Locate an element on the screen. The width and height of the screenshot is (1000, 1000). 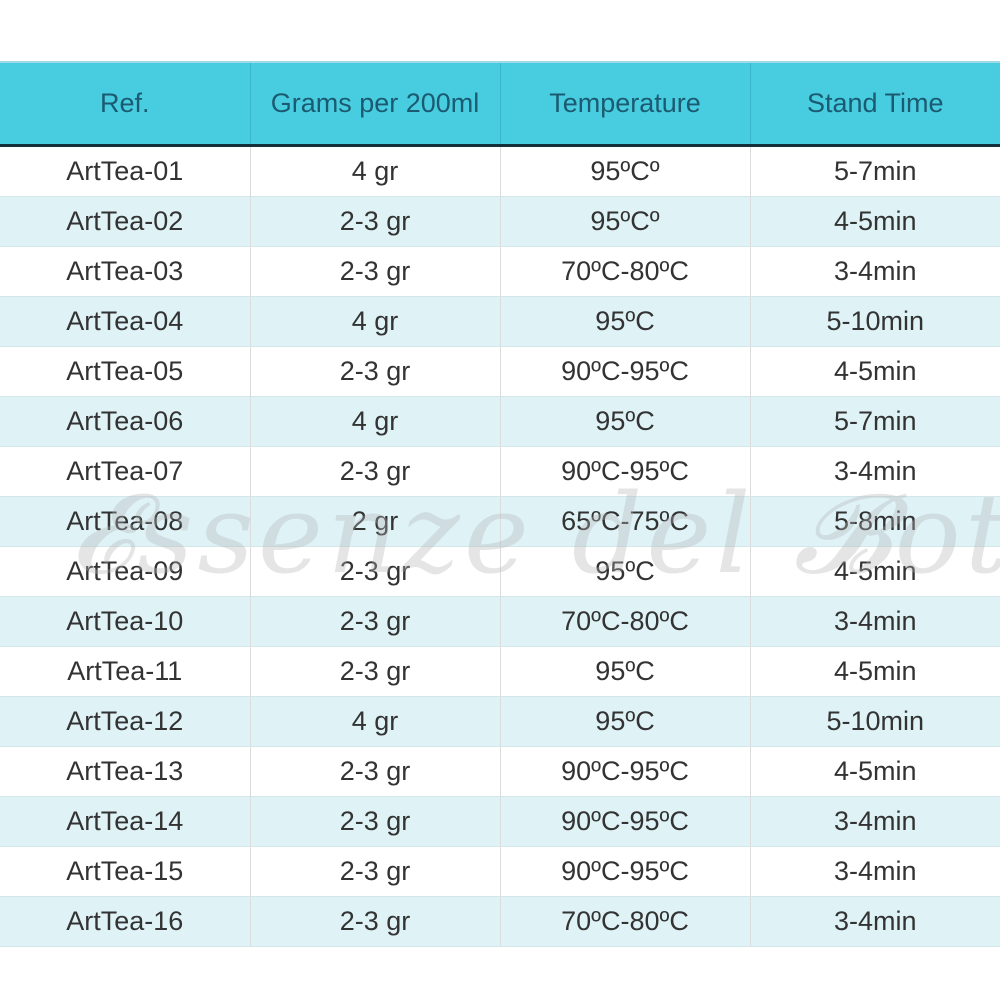
table-row: ArtTea-13 2-3 gr 90ºC-95ºC 4-5min is located at coordinates (500, 771).